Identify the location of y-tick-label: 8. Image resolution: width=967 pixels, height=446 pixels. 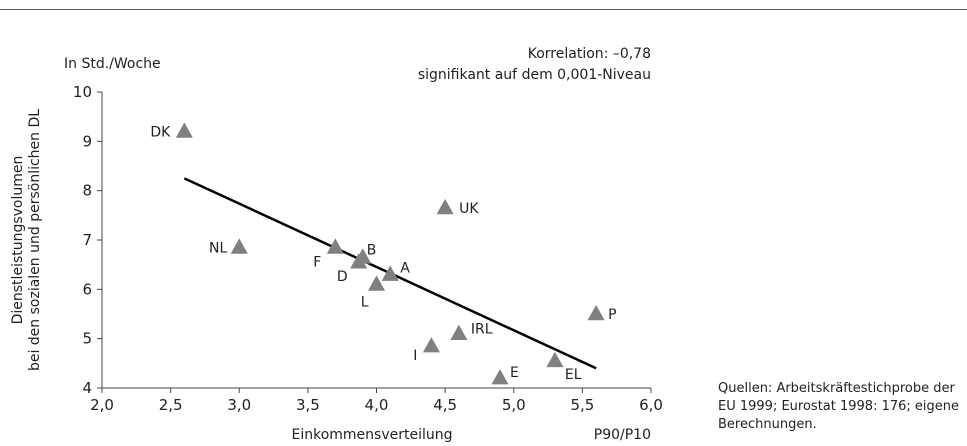
(87, 191).